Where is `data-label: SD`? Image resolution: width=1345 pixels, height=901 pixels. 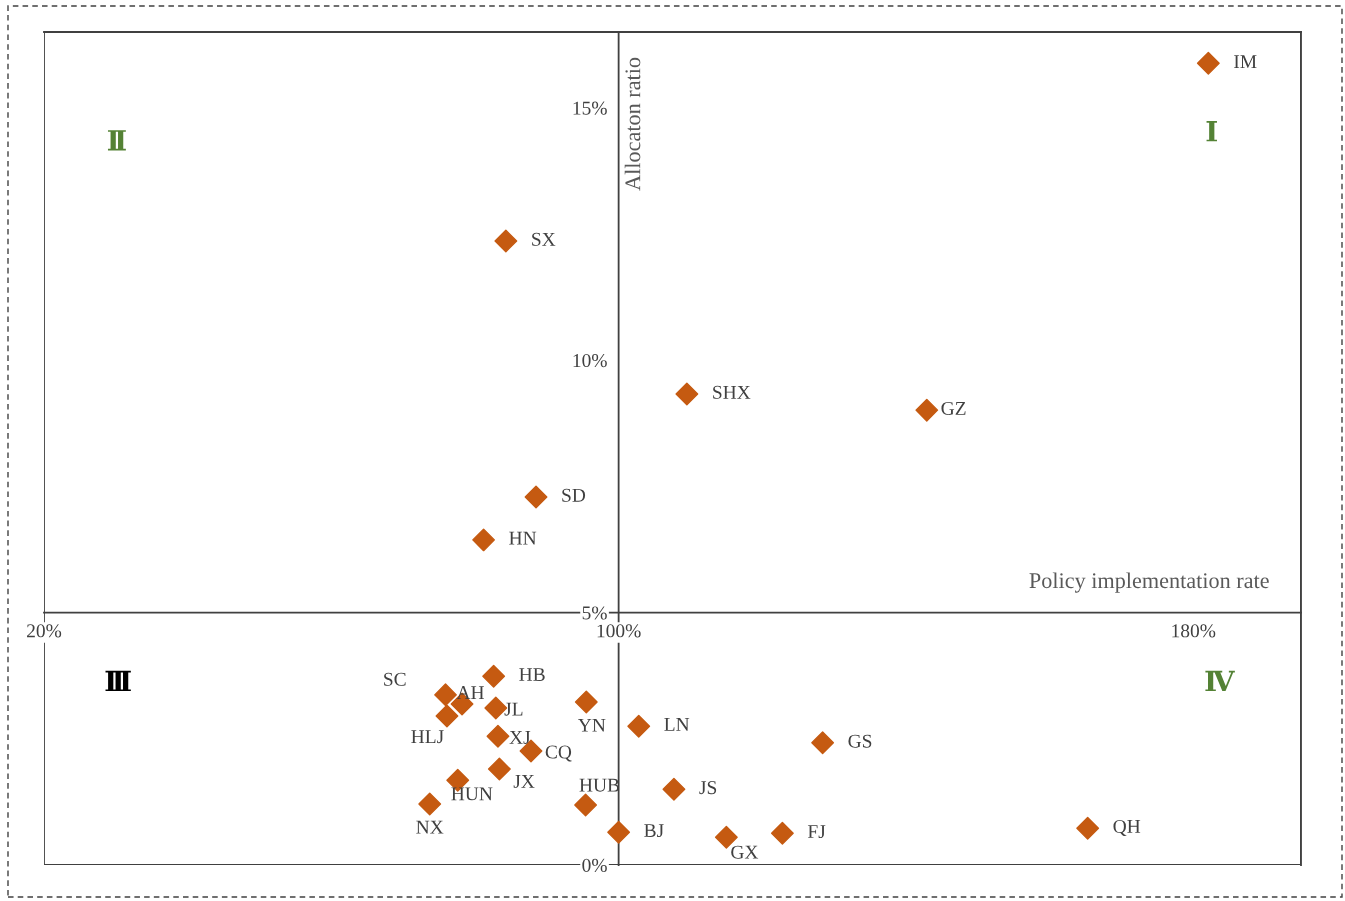 data-label: SD is located at coordinates (574, 495).